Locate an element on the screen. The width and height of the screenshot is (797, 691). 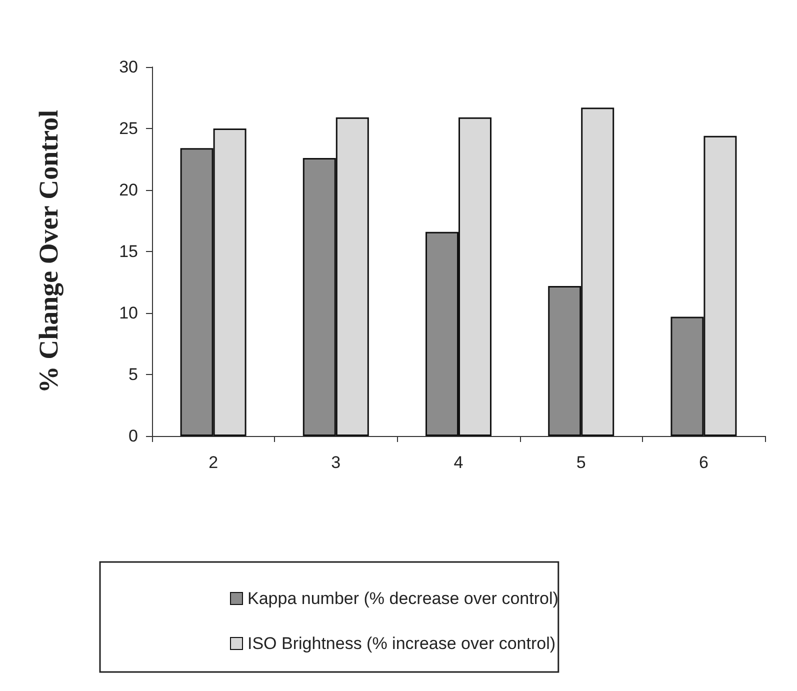
y-tick-label: 25 is located at coordinates (128, 128).